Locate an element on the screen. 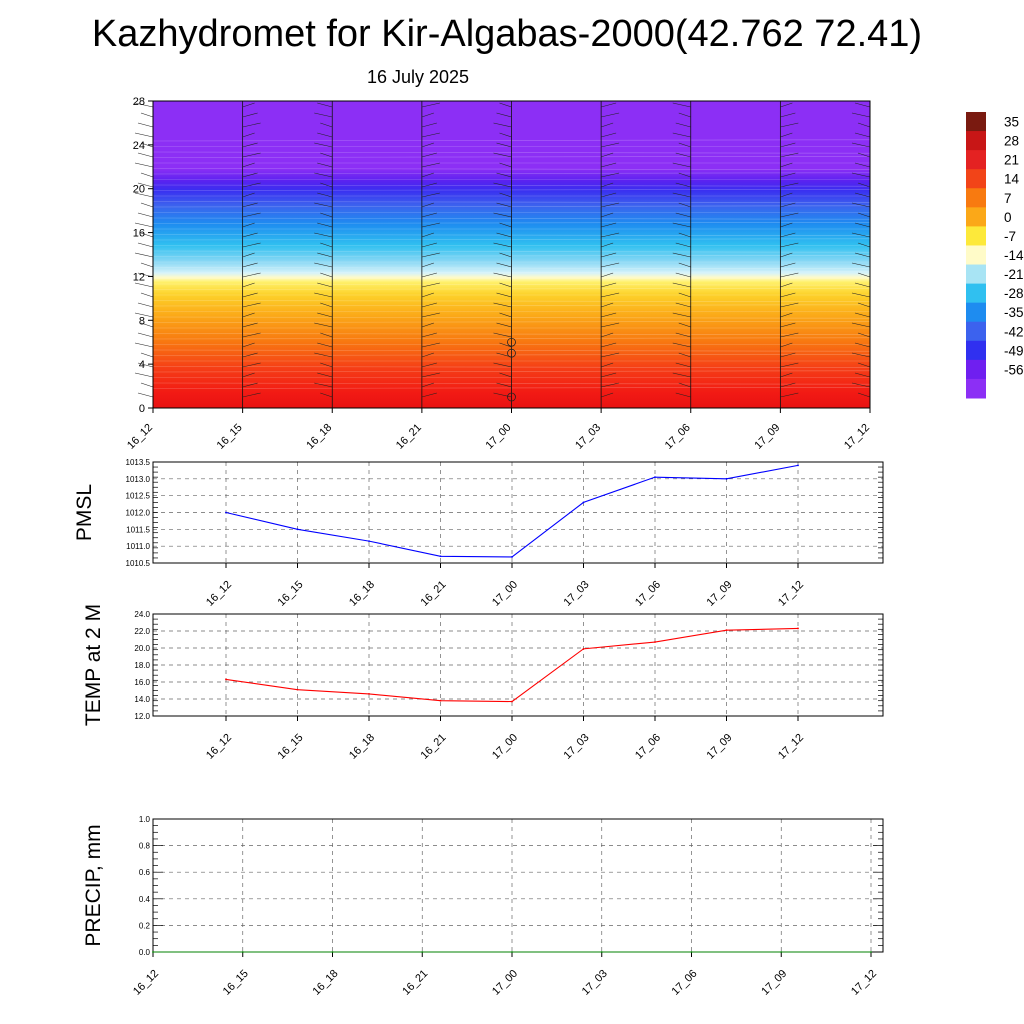 The image size is (1024, 1024). colorbar-label: 14 is located at coordinates (1012, 179).